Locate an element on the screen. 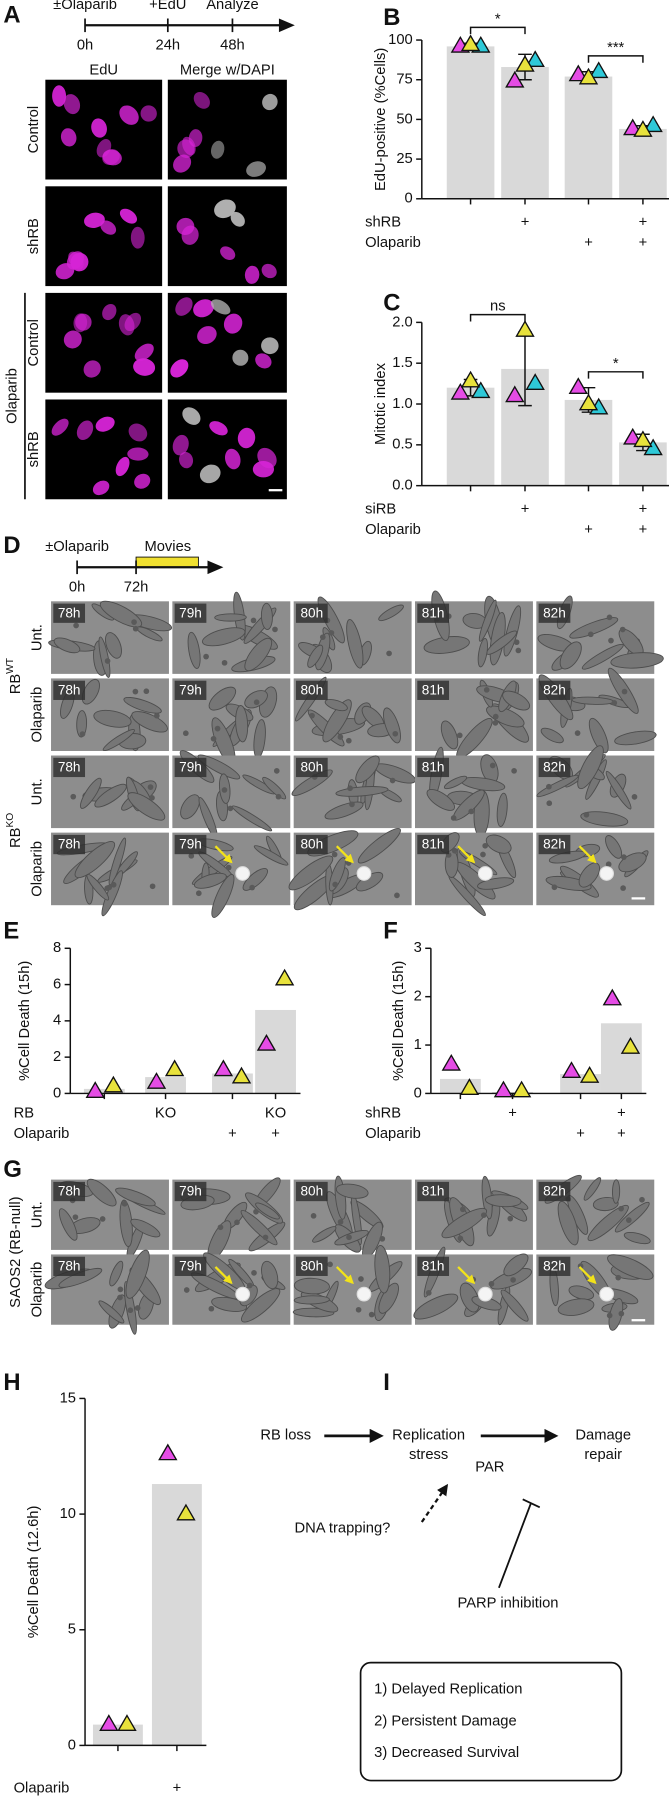 This screenshot has width=669, height=1807. condition-label: Olaparib is located at coordinates (393, 530).